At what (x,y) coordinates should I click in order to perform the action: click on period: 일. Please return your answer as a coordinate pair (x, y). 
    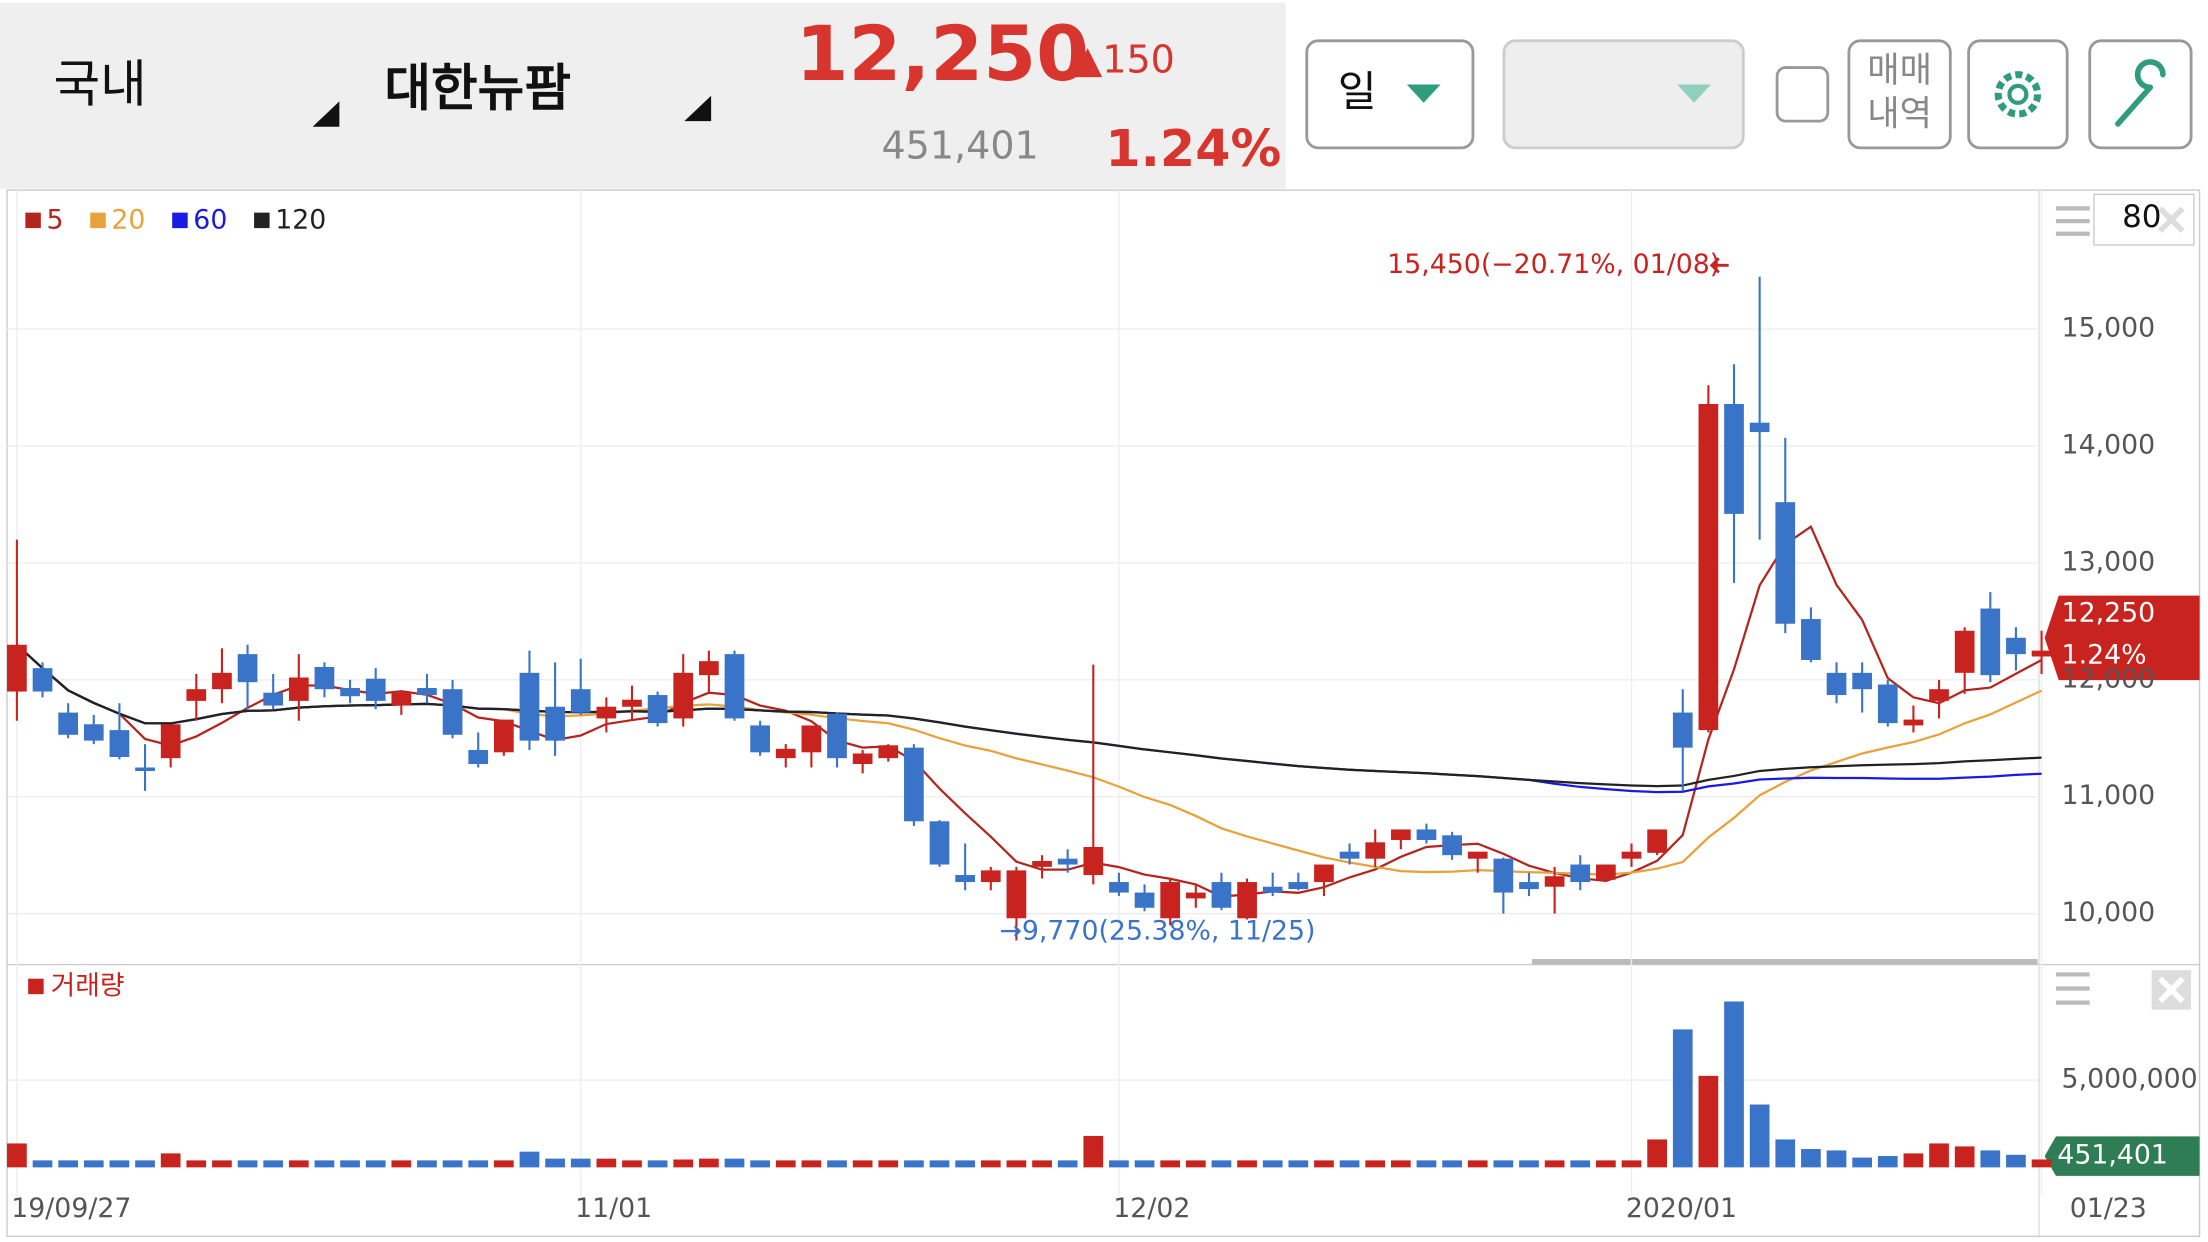
    Looking at the image, I should click on (1357, 91).